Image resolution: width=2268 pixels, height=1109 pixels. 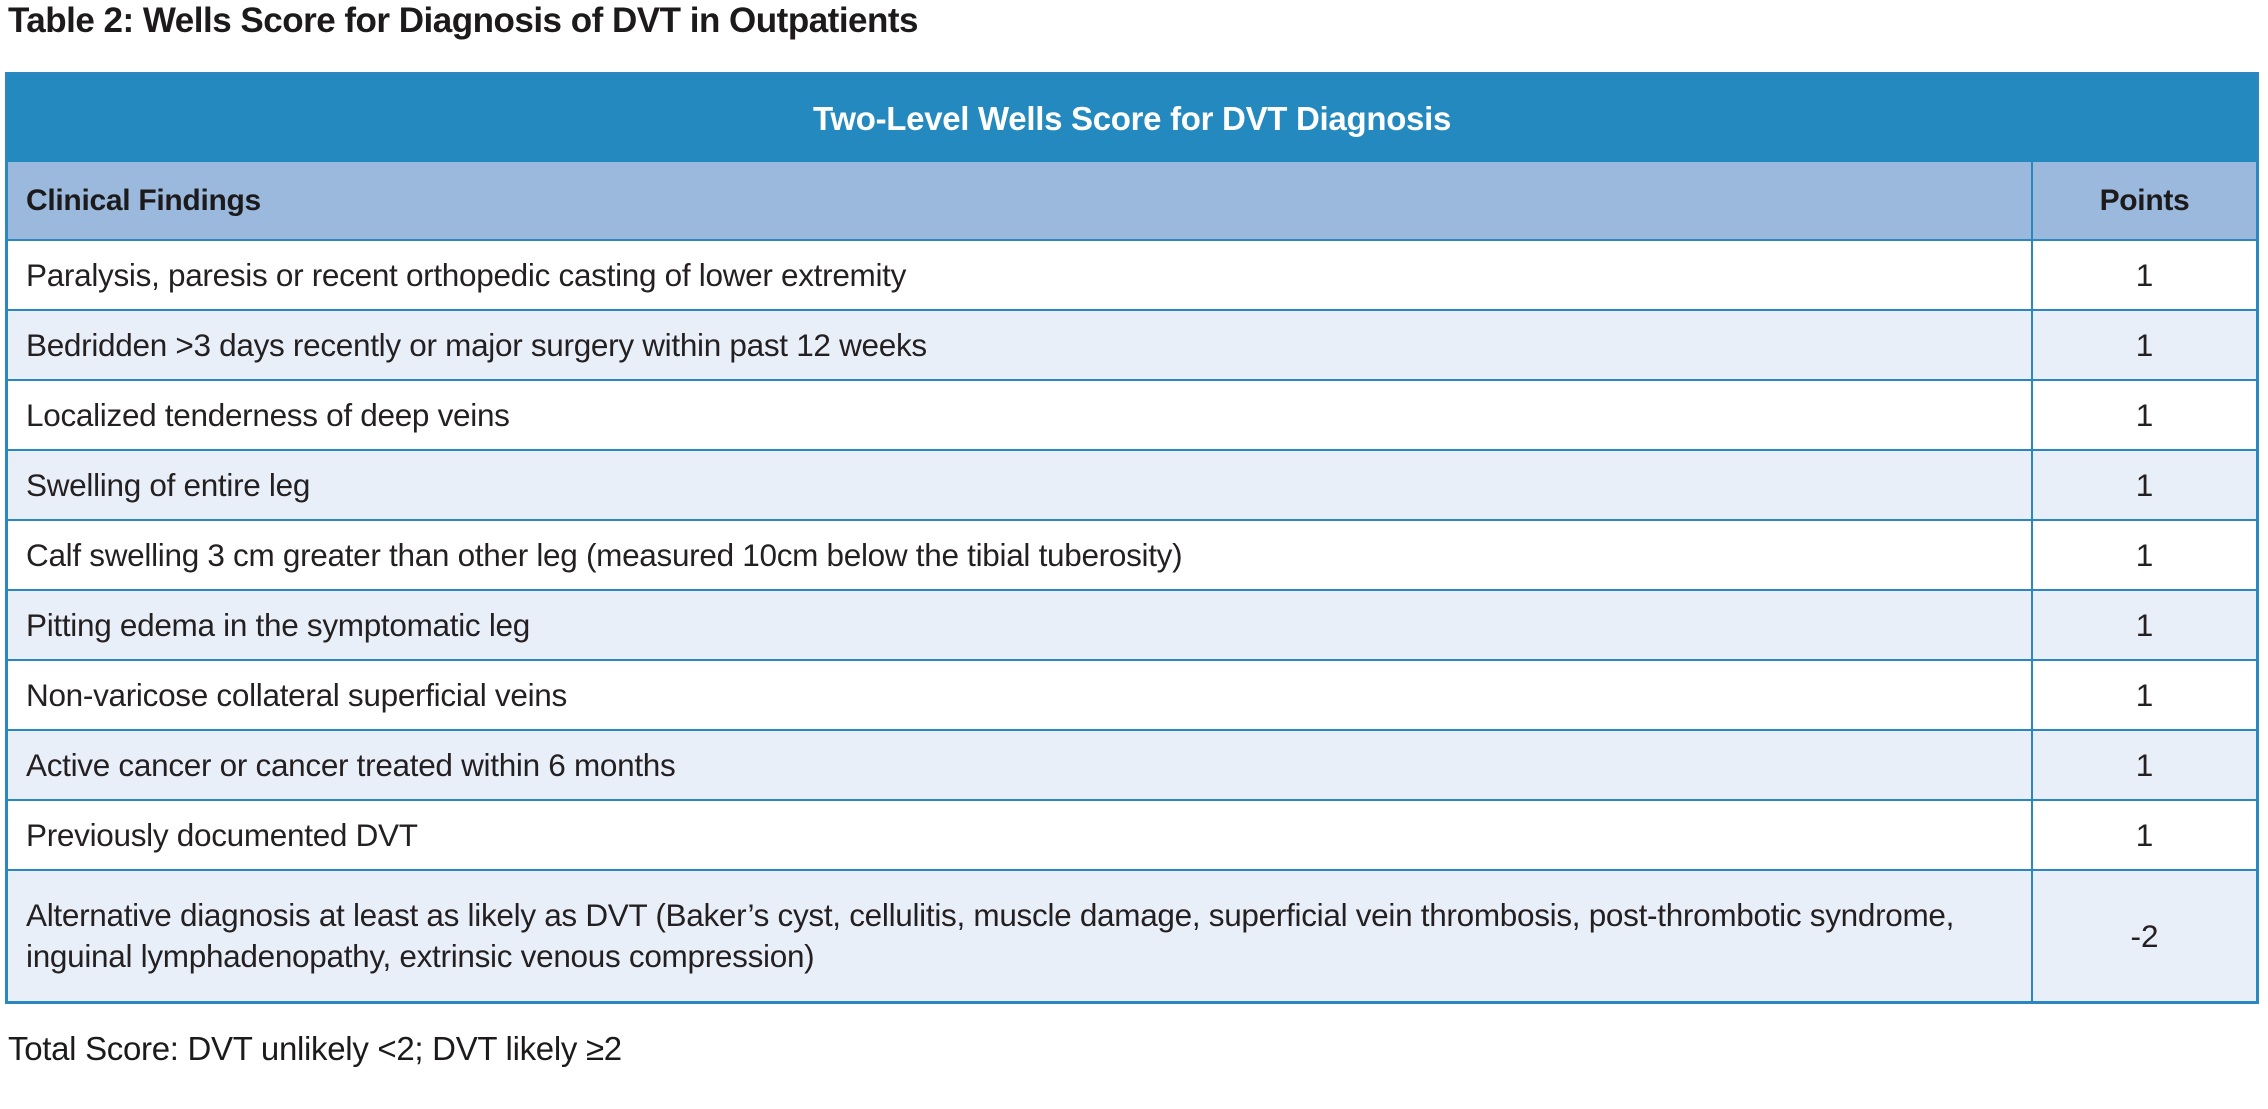 I want to click on finding-cell: Localized tenderness of deep veins, so click(x=1020, y=415).